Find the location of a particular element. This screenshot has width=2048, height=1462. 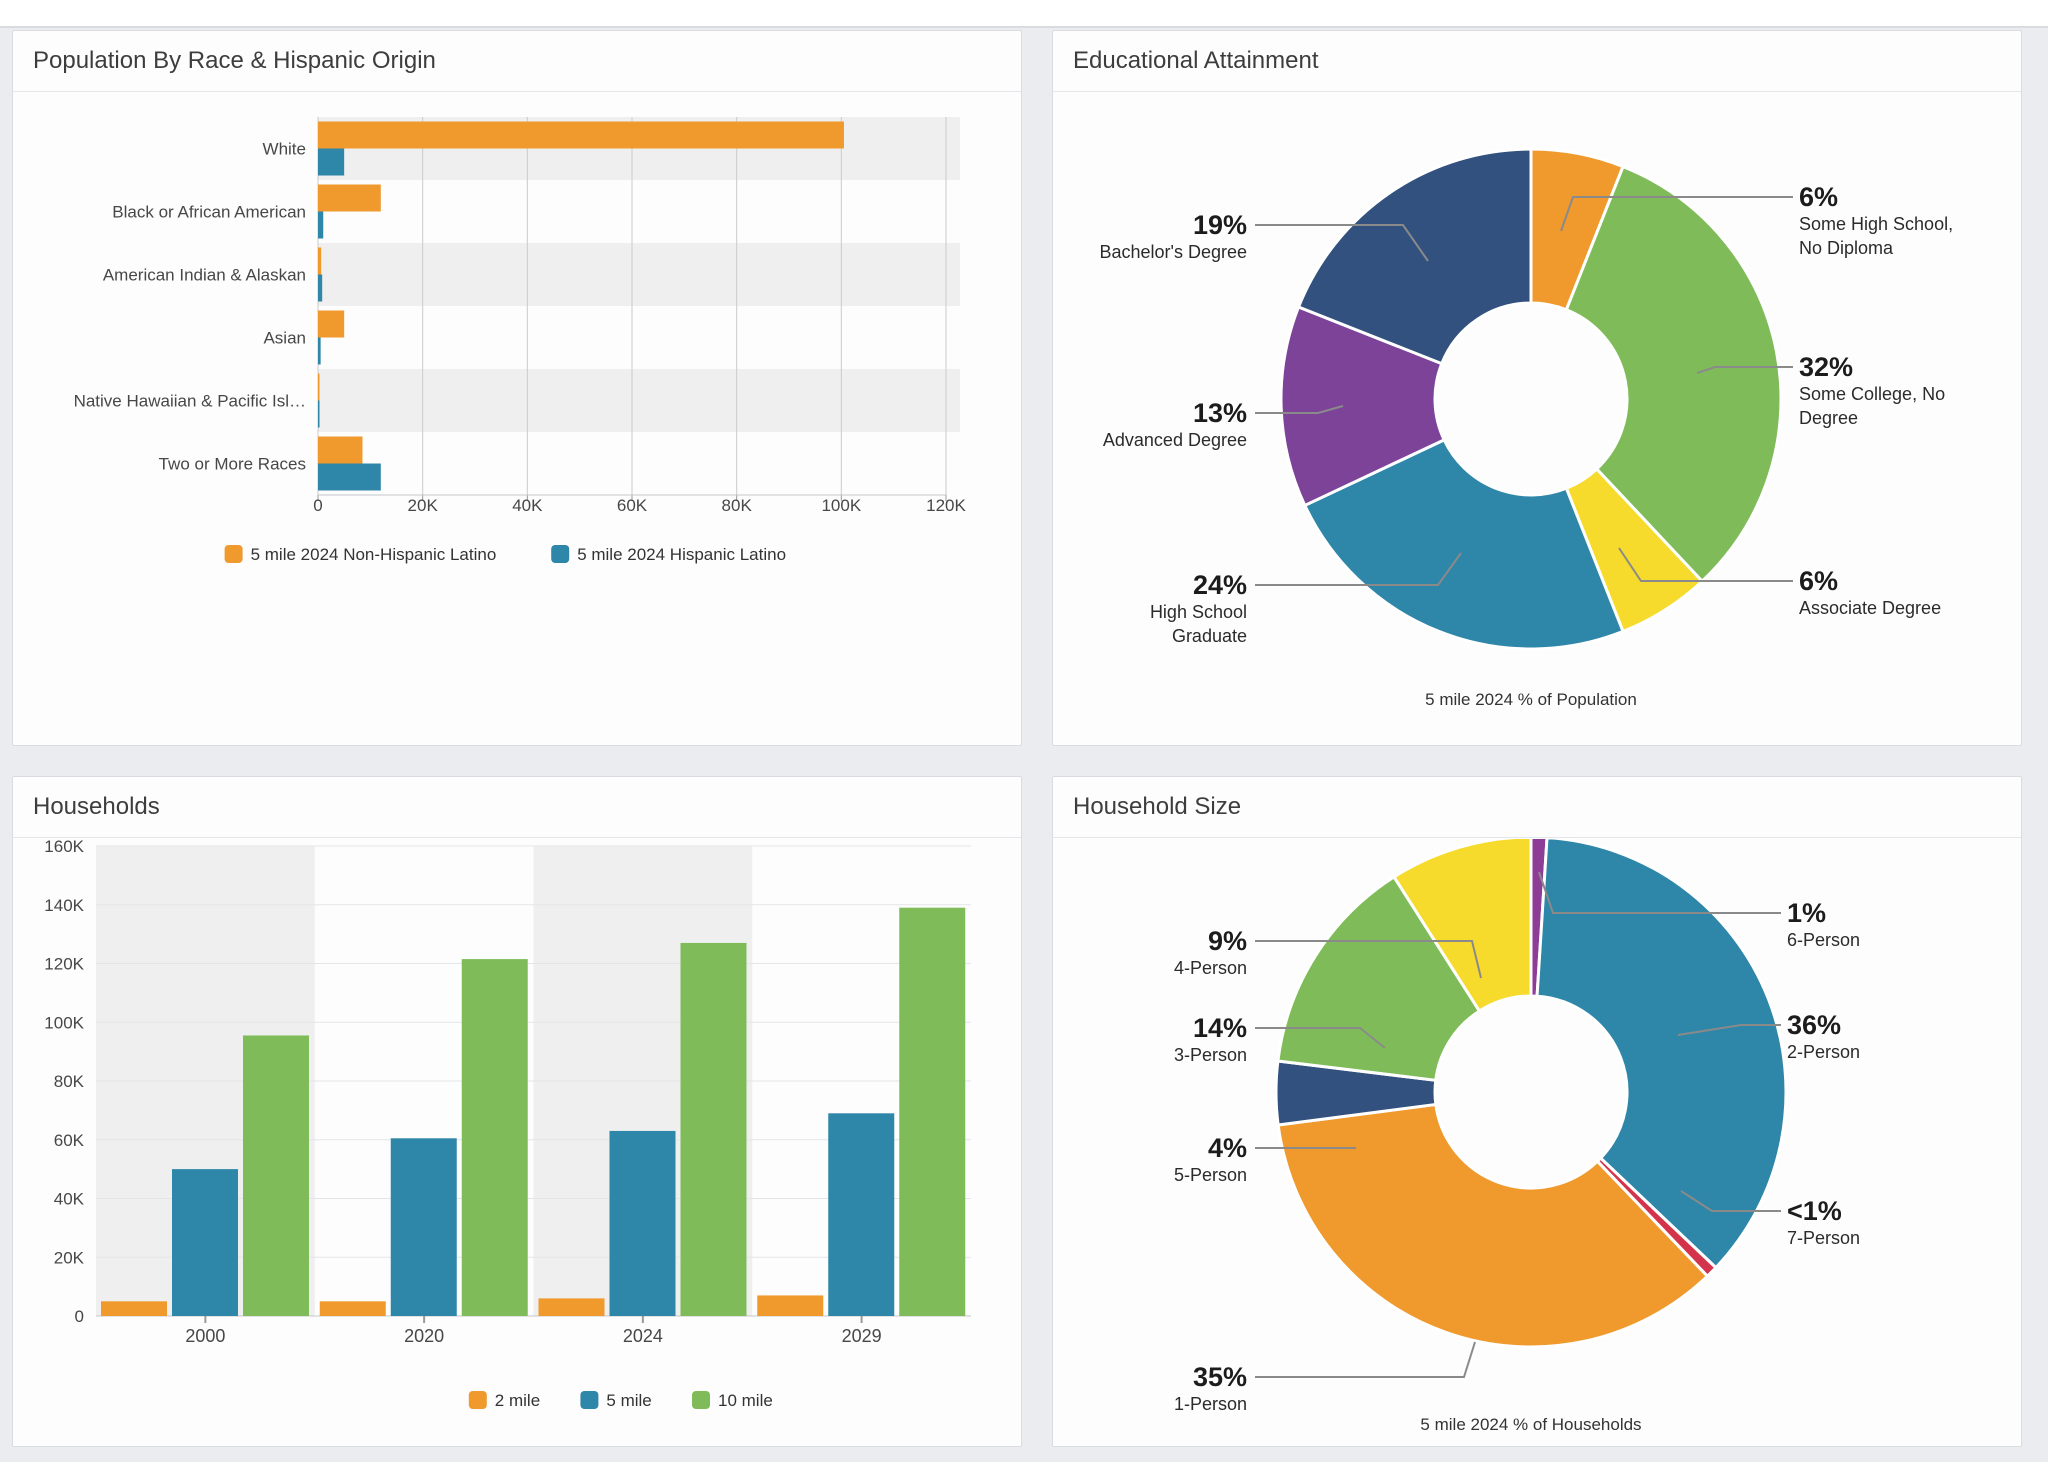

y-tick-label: 0 is located at coordinates (79, 1316).